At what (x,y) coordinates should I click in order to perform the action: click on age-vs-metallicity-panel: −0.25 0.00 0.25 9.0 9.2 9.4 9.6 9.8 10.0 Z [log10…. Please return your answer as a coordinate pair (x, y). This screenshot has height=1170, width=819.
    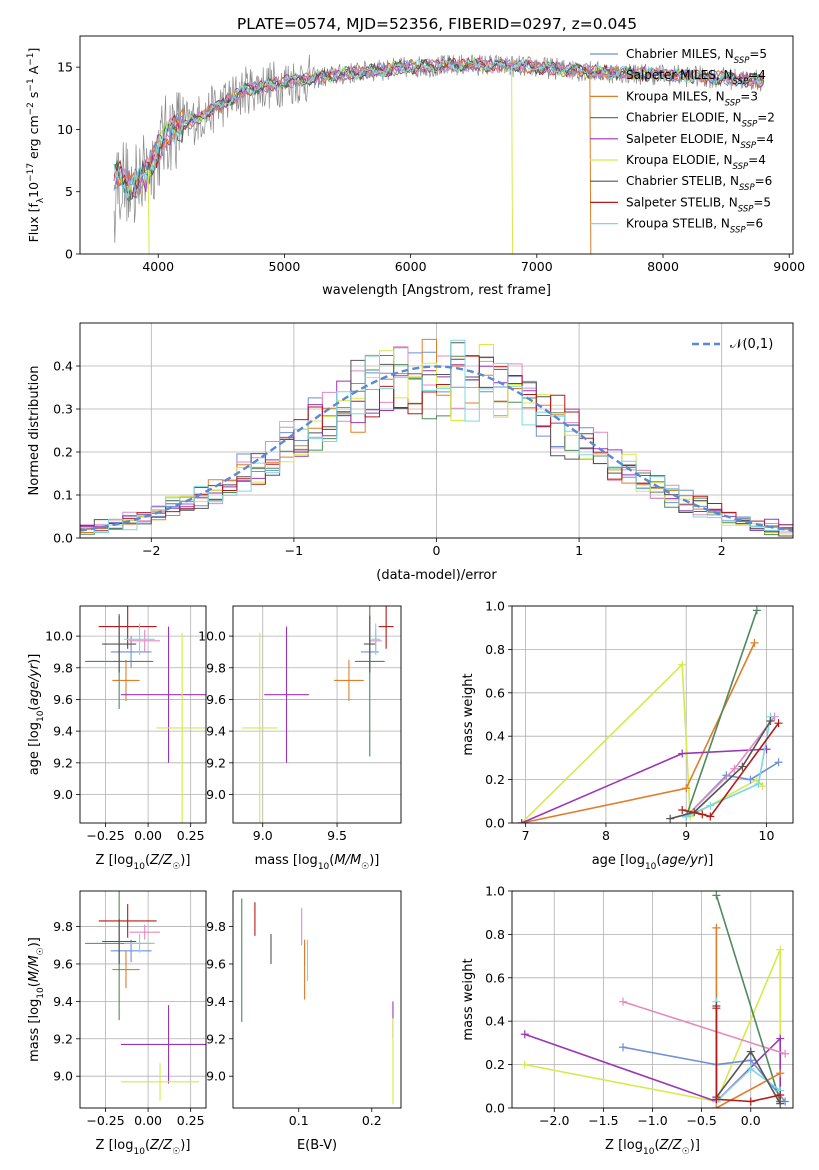
    Looking at the image, I should click on (117, 738).